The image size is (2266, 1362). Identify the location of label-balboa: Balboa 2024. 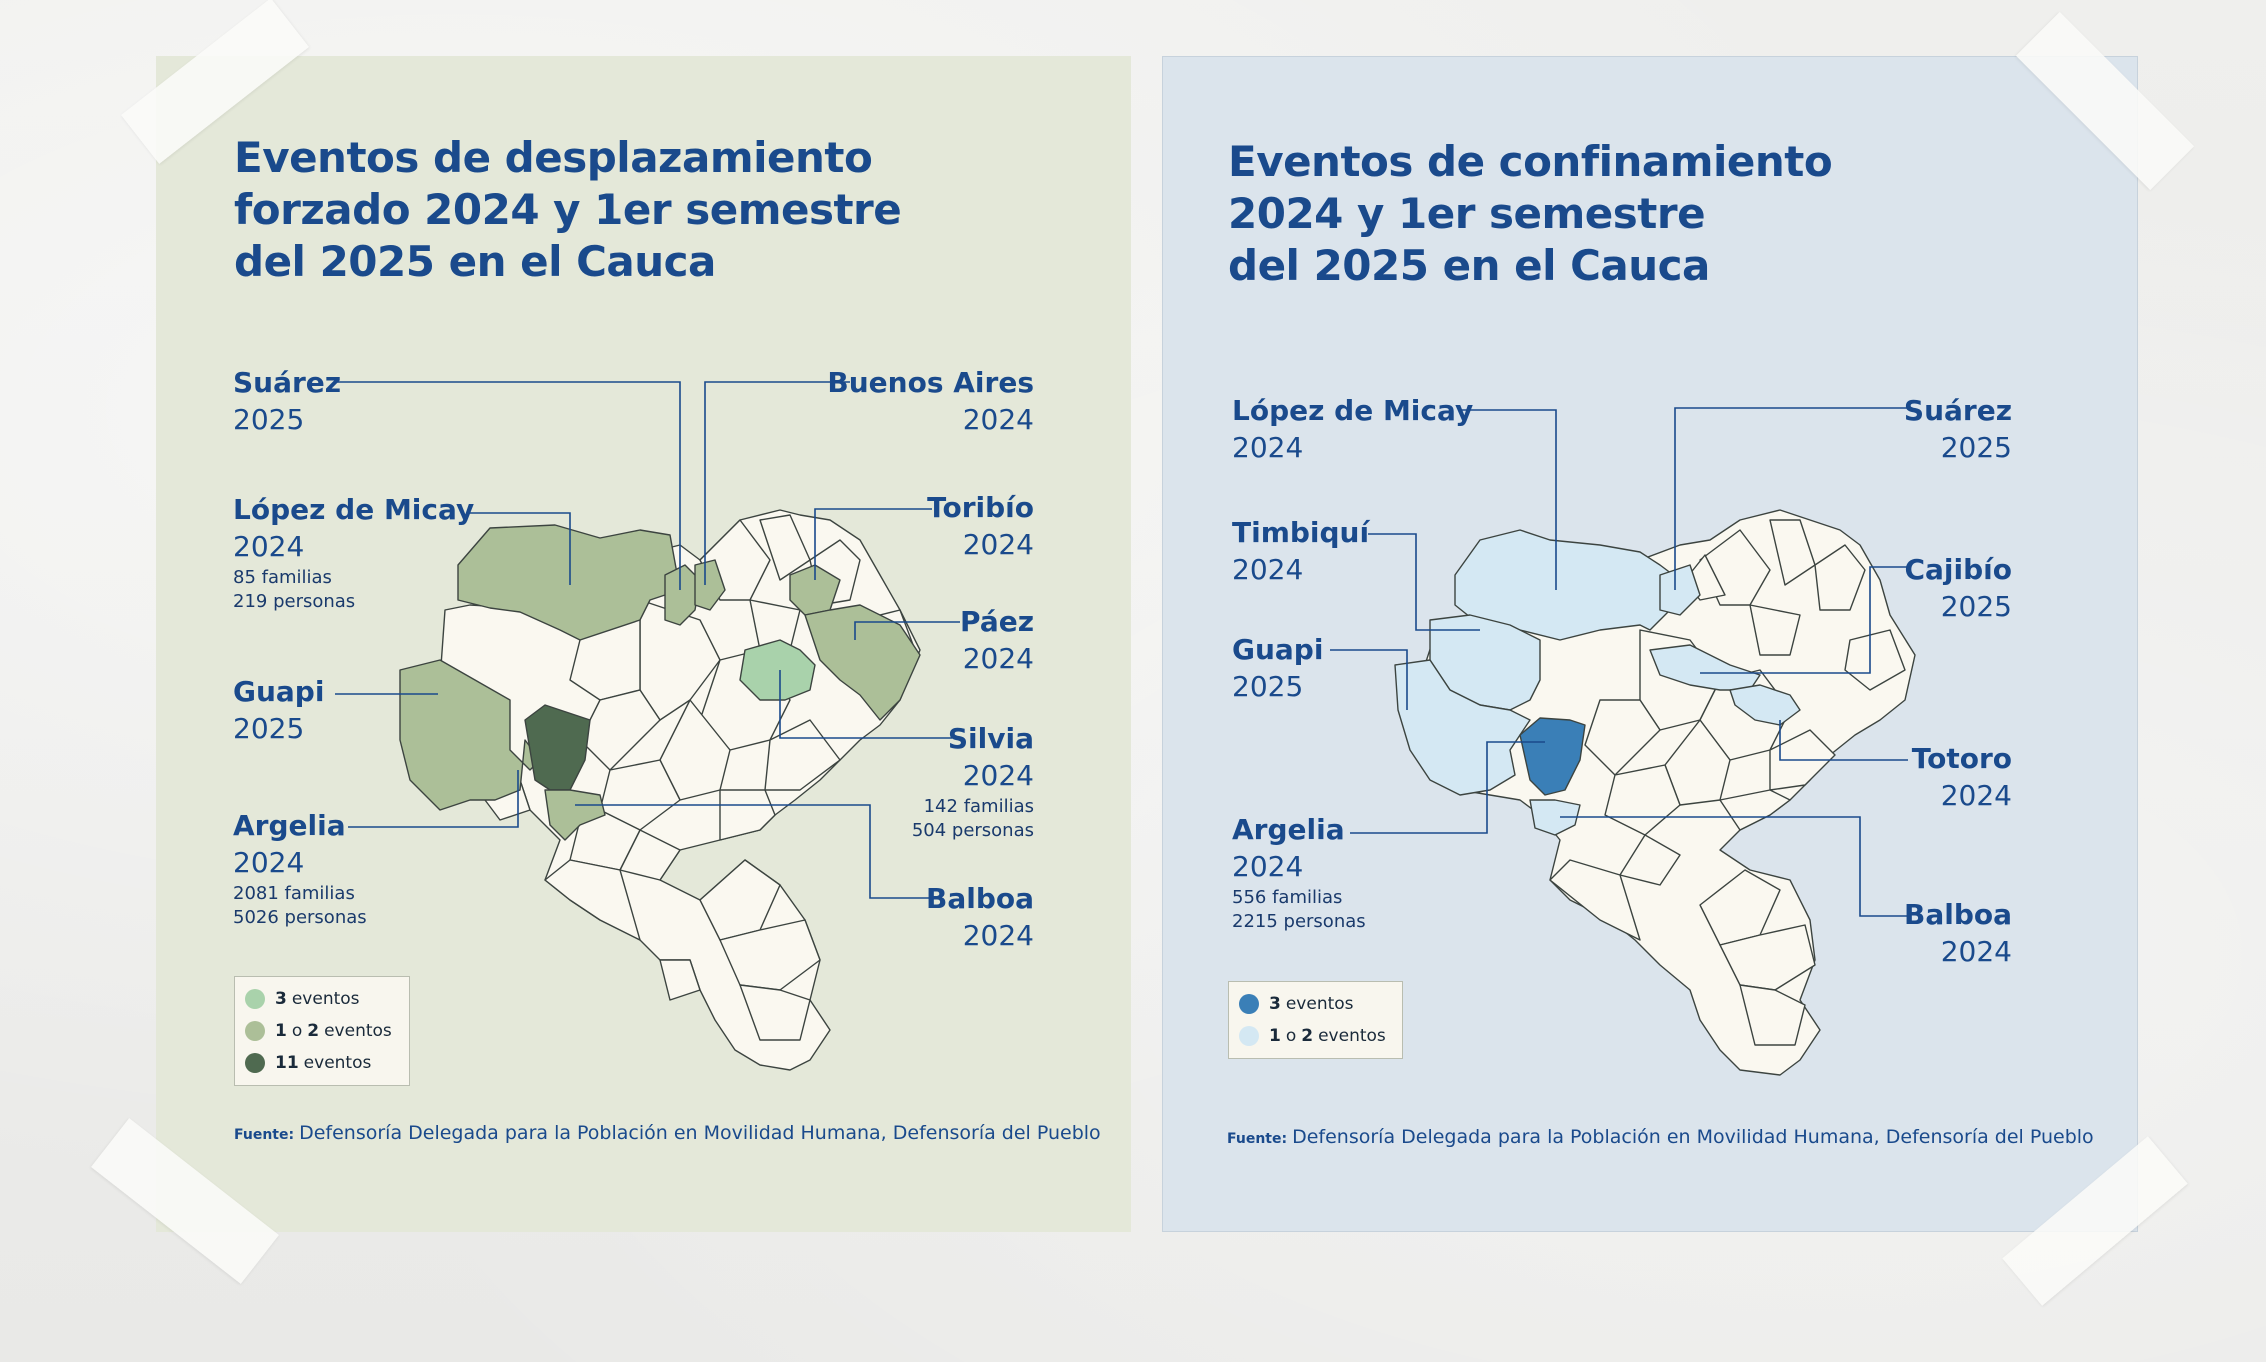
(979, 917).